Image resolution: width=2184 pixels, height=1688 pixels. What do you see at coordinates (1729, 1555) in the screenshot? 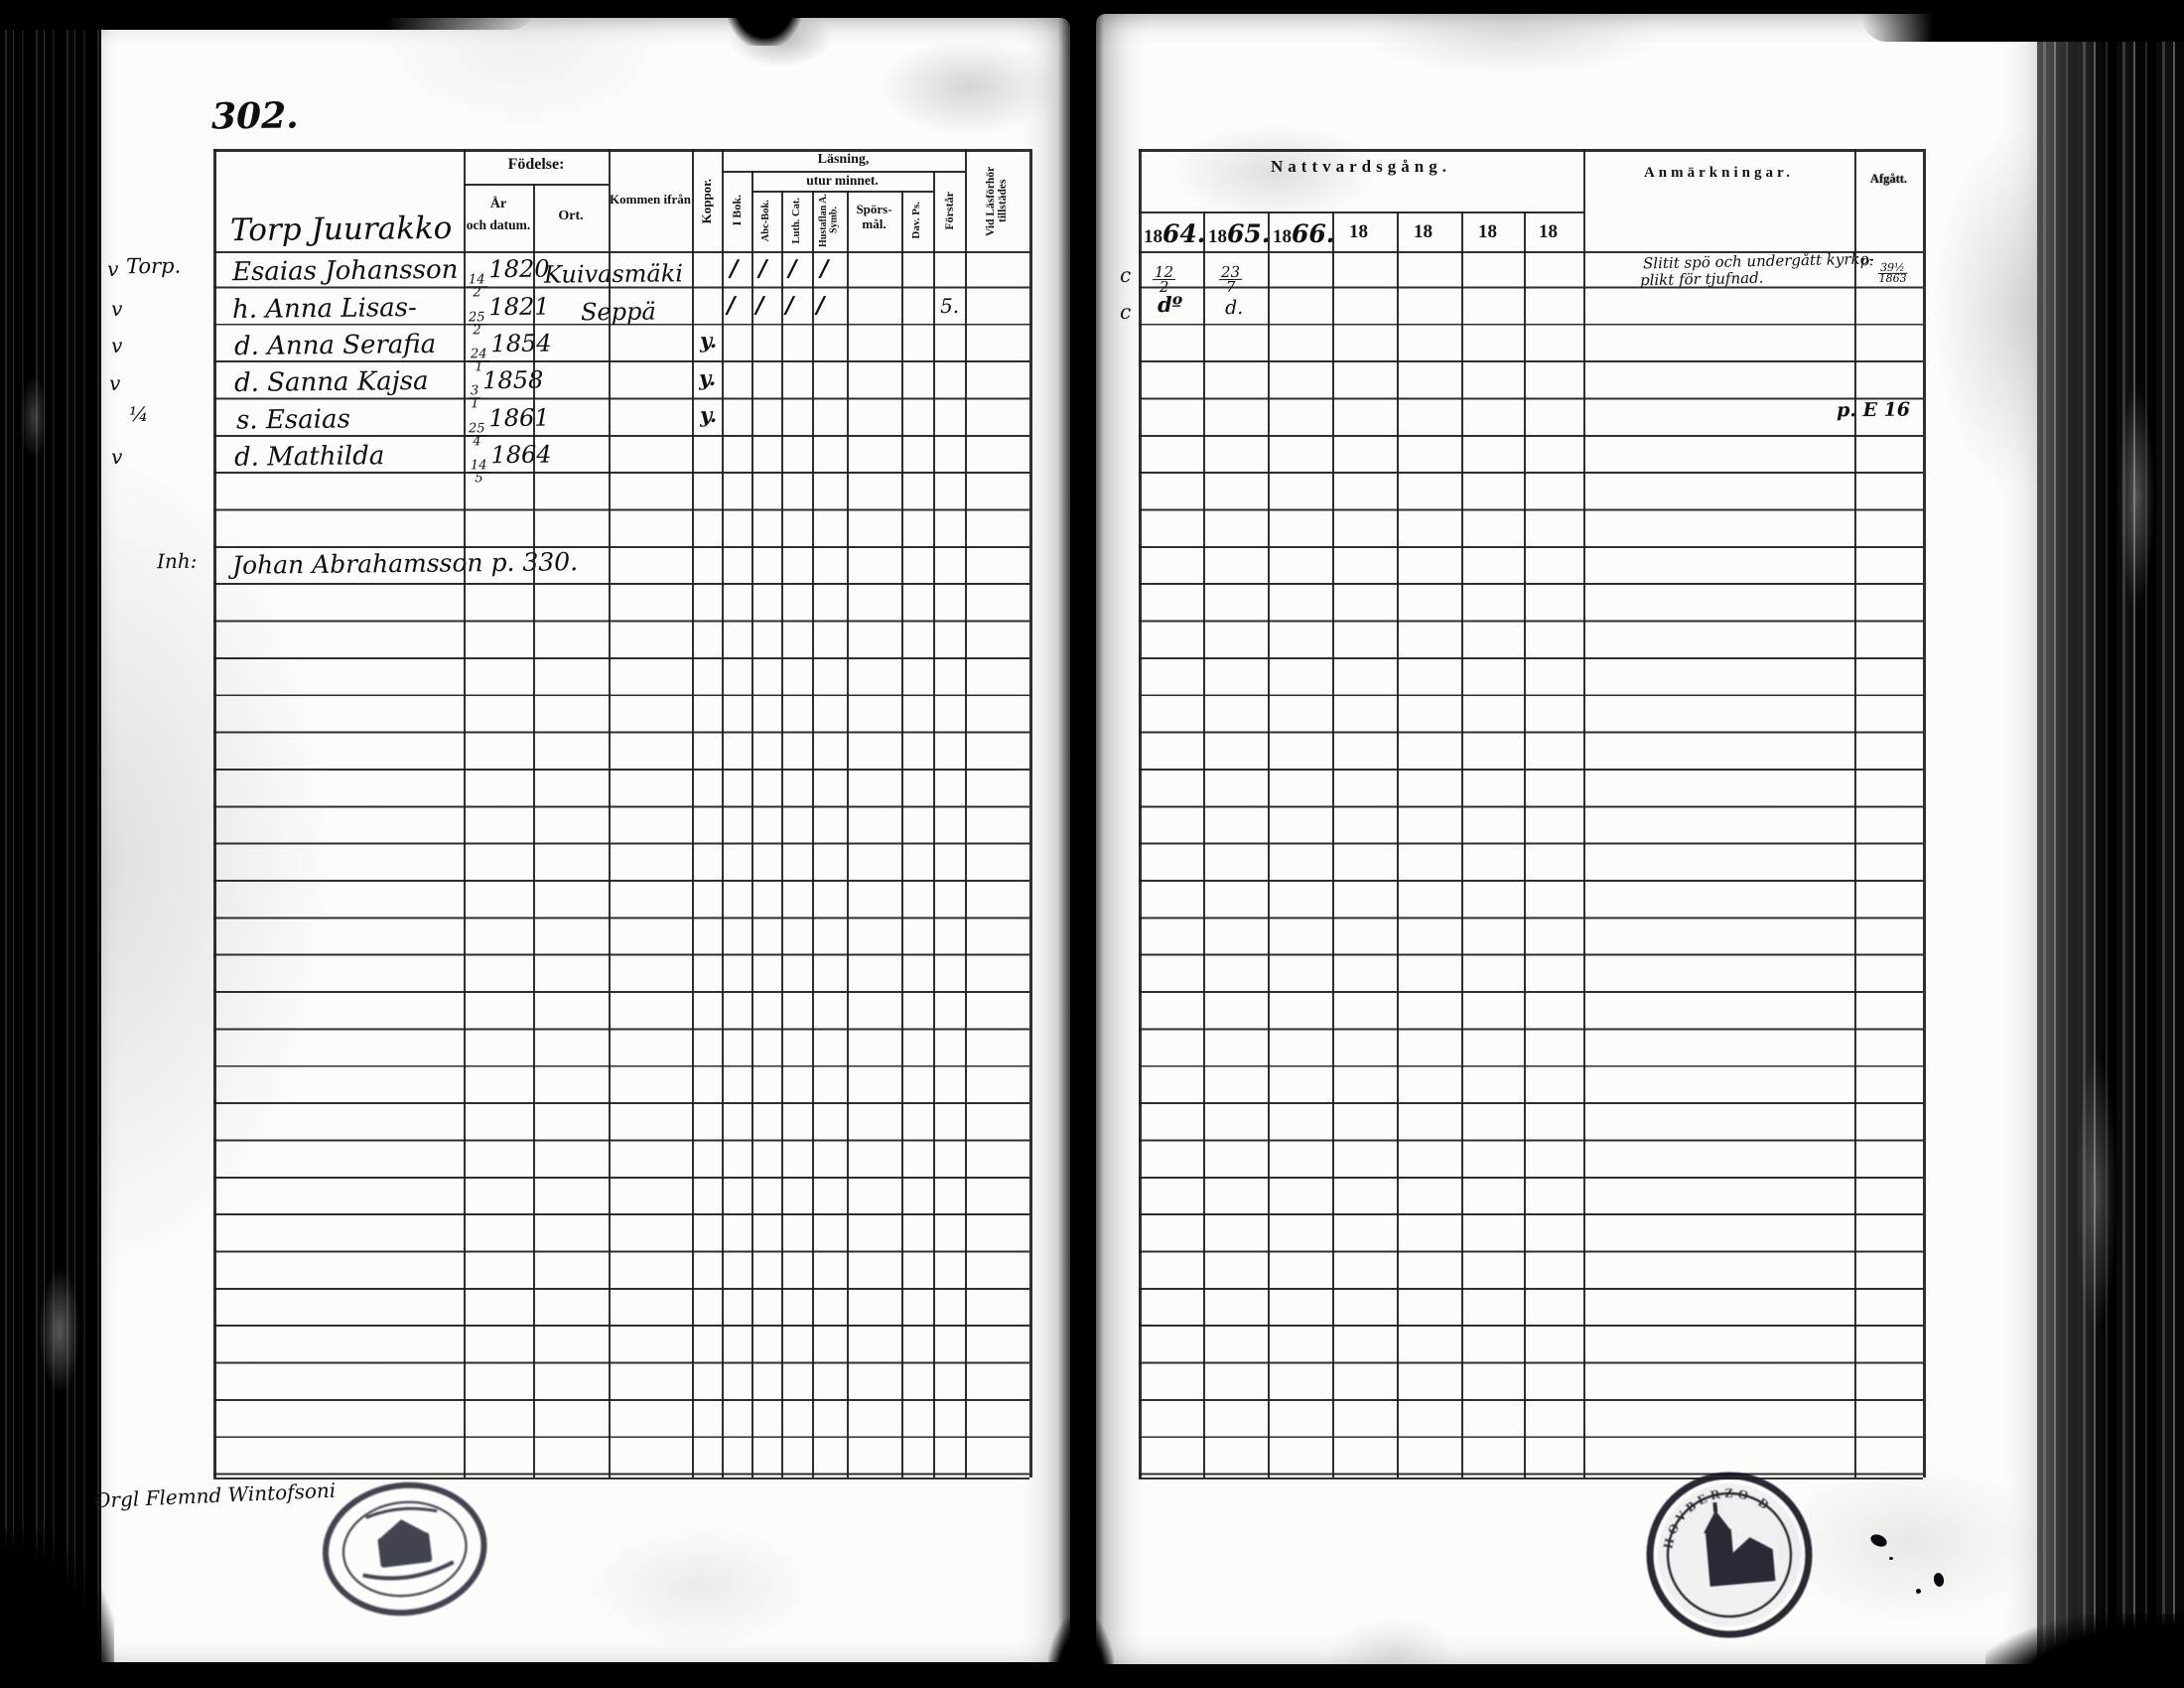
I see `parish-stamp-right: HOVBERZO D` at bounding box center [1729, 1555].